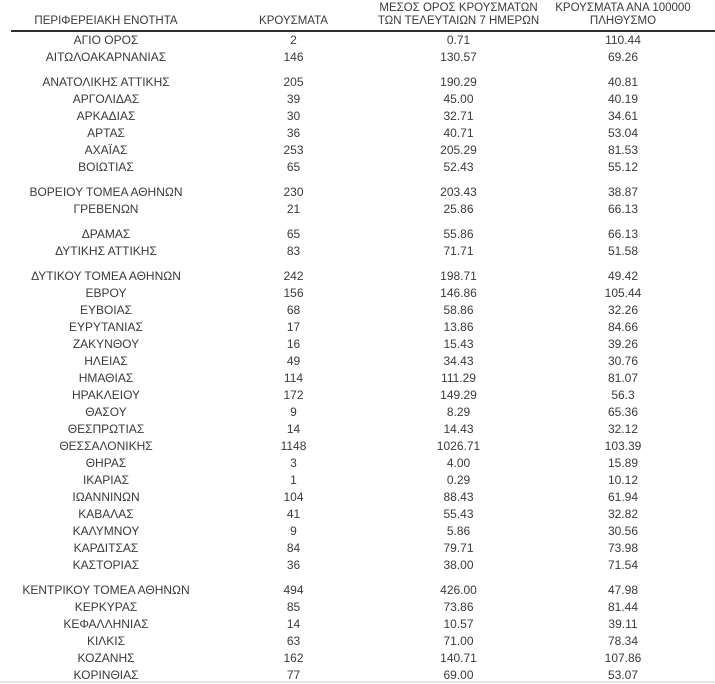 This screenshot has width=715, height=684. Describe the element at coordinates (458, 276) in the screenshot. I see `avg7days-cell: 198.71` at that location.